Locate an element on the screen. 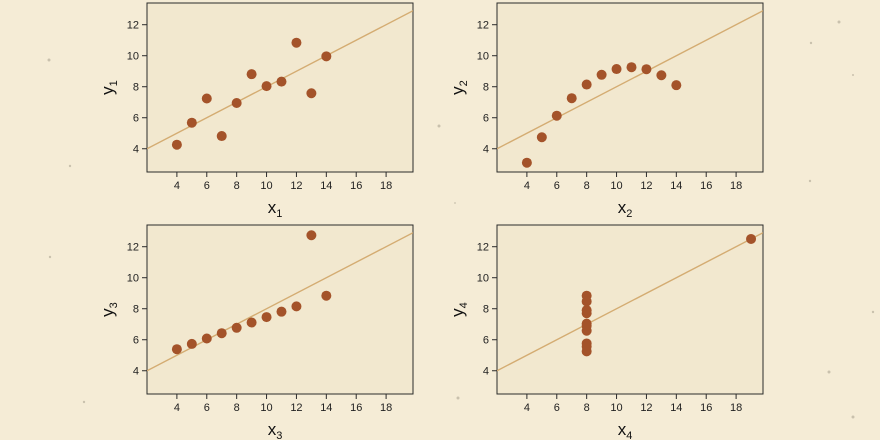  y-axis-label: y3 is located at coordinates (109, 309).